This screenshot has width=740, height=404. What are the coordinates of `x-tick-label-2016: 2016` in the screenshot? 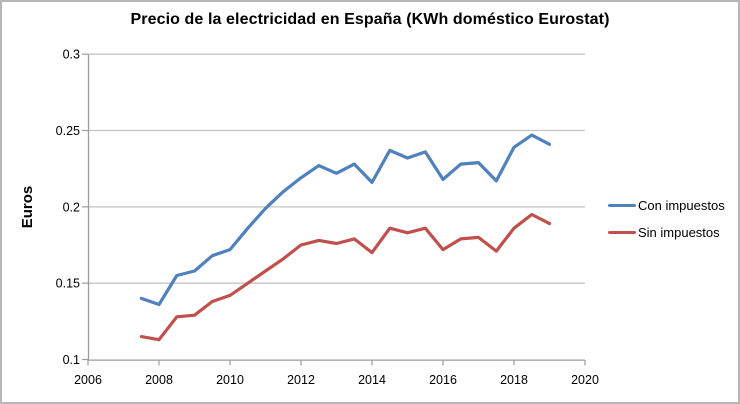 It's located at (443, 380).